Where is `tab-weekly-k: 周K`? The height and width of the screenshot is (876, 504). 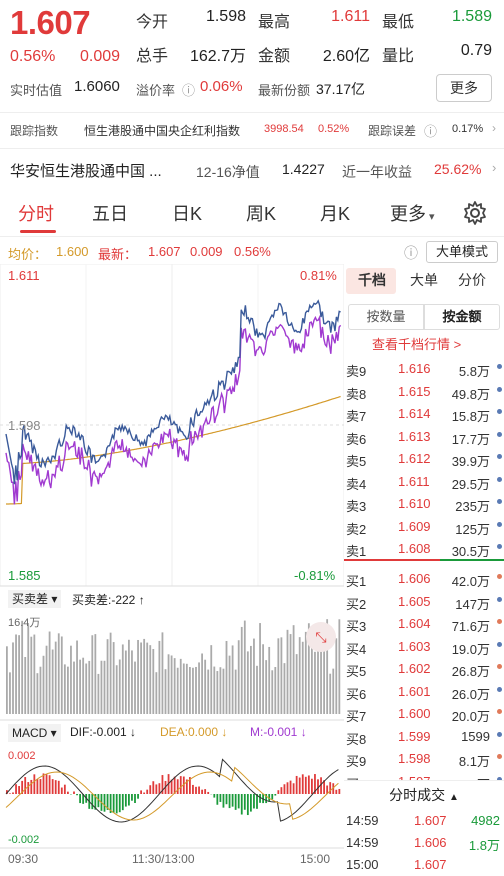
tab-weekly-k: 周K is located at coordinates (261, 213).